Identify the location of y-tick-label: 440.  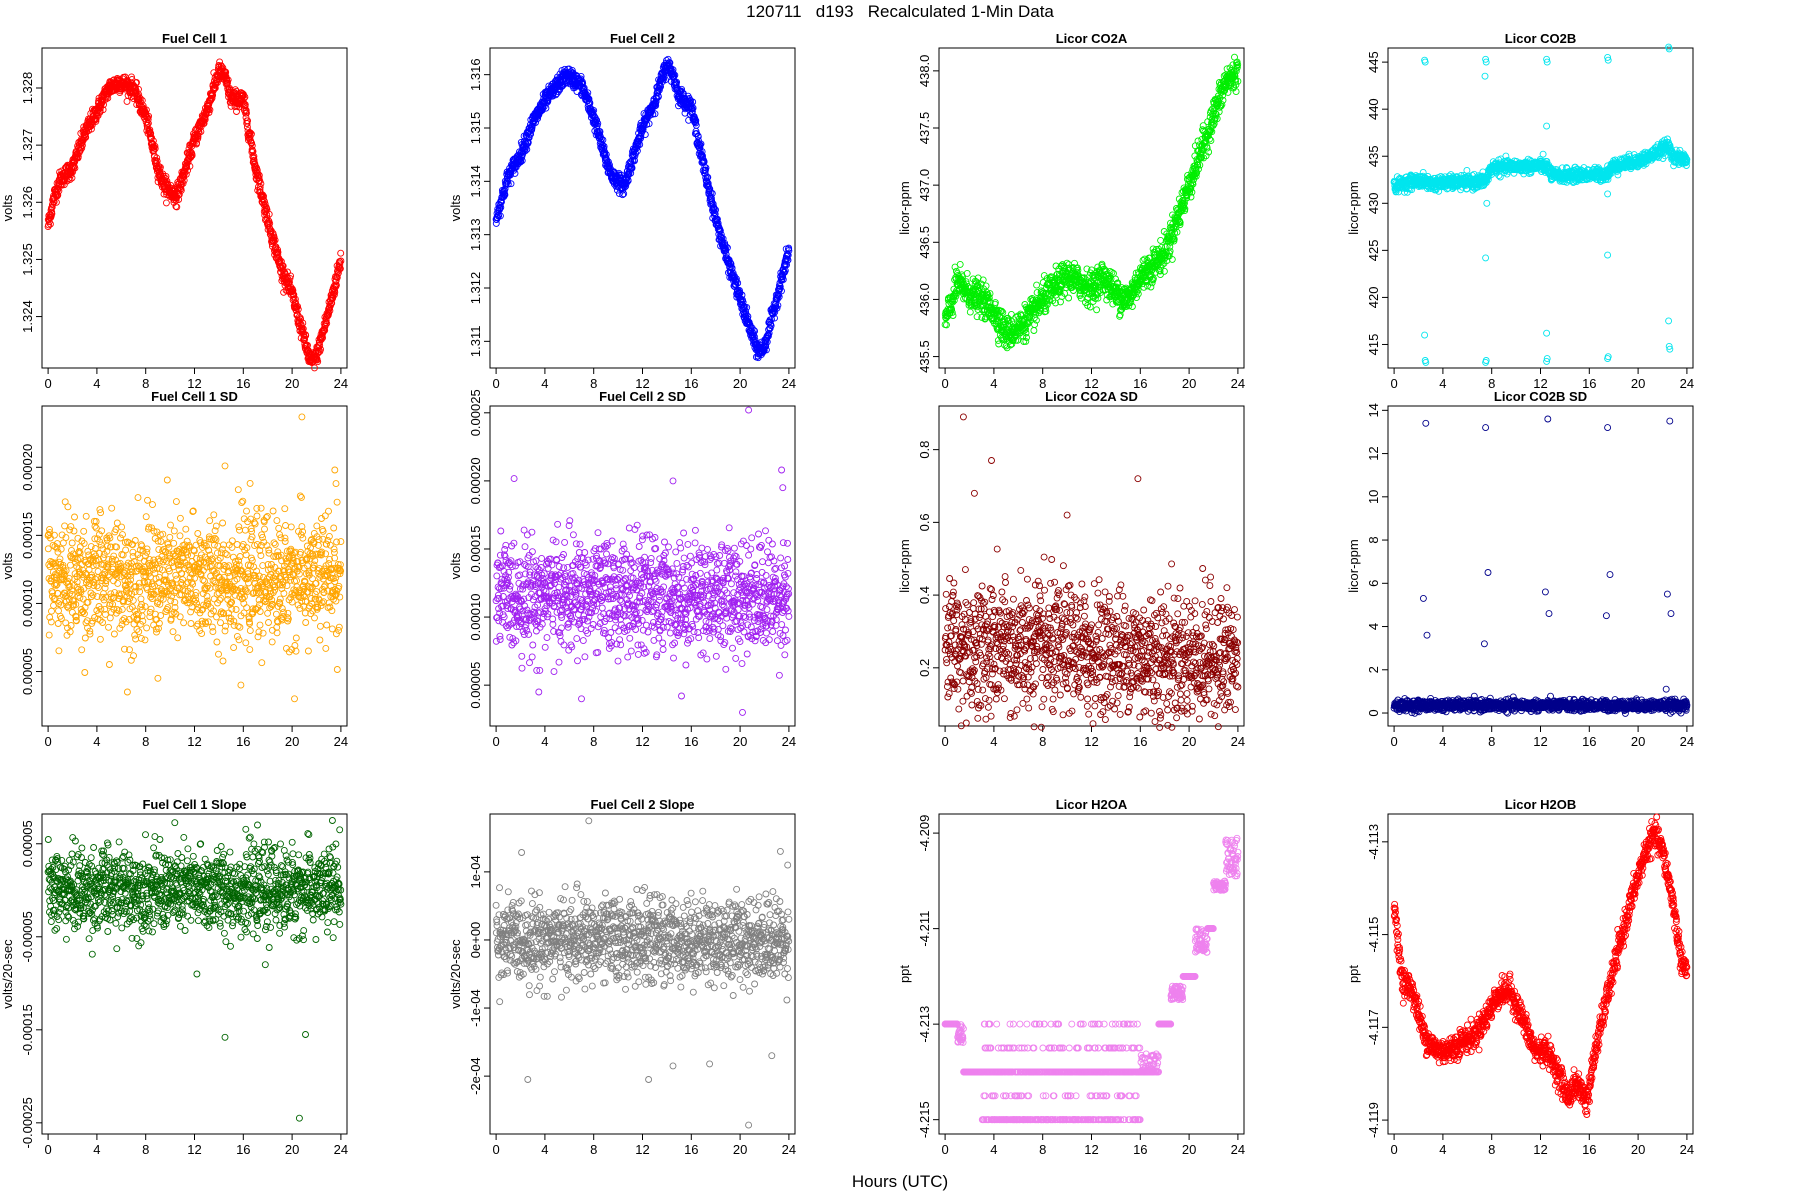
(1373, 109).